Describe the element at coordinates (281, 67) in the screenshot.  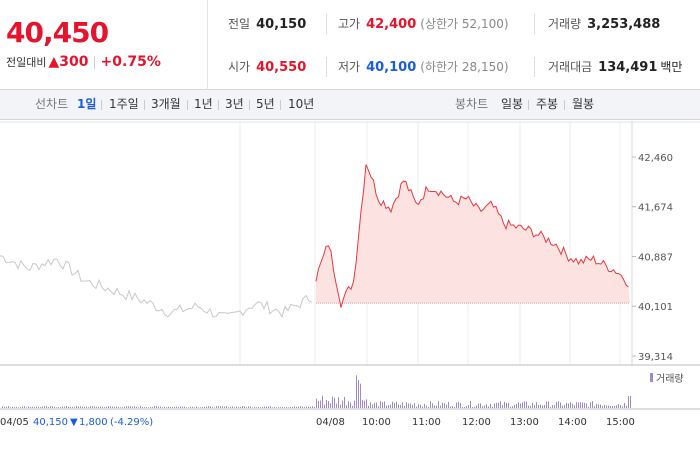
I see `stat-value: 40,550` at that location.